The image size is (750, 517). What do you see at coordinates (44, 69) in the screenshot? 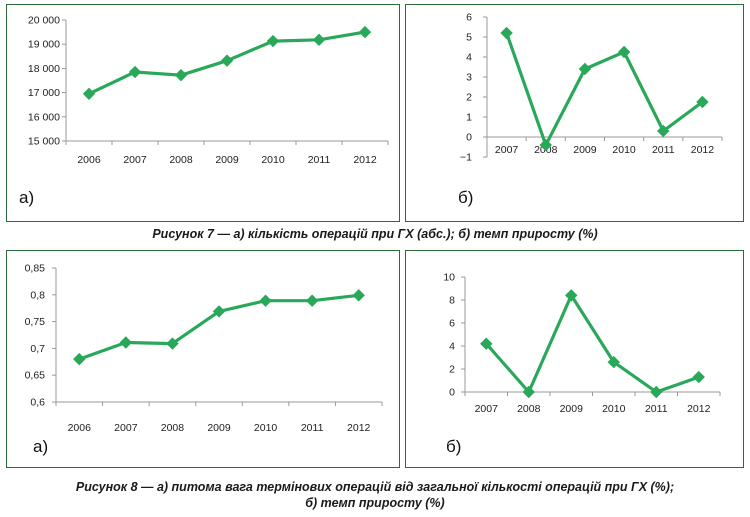
I see `y-tick-label: 18 000` at bounding box center [44, 69].